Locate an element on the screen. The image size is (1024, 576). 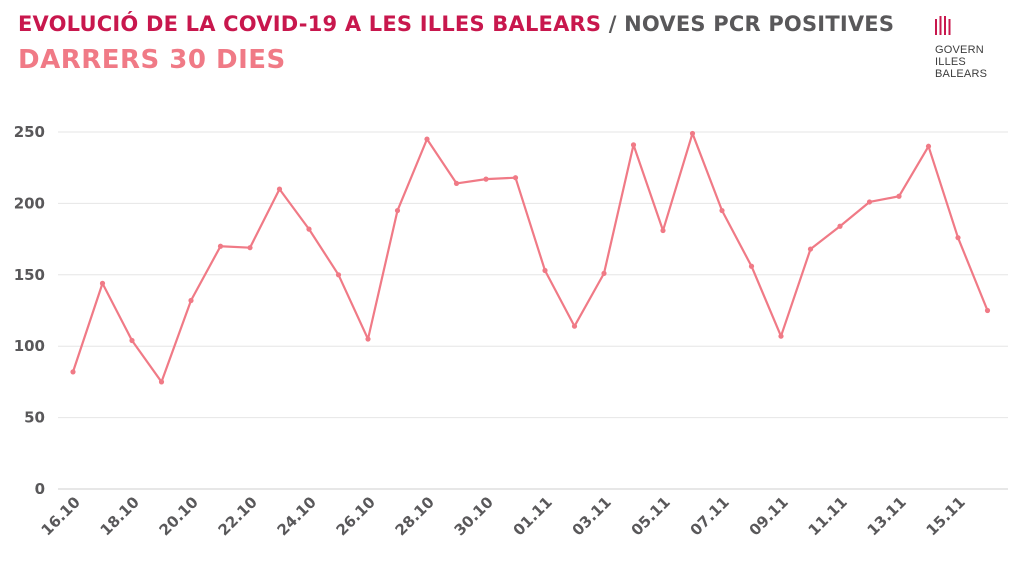
x-tick-label: 30.10 is located at coordinates (474, 516).